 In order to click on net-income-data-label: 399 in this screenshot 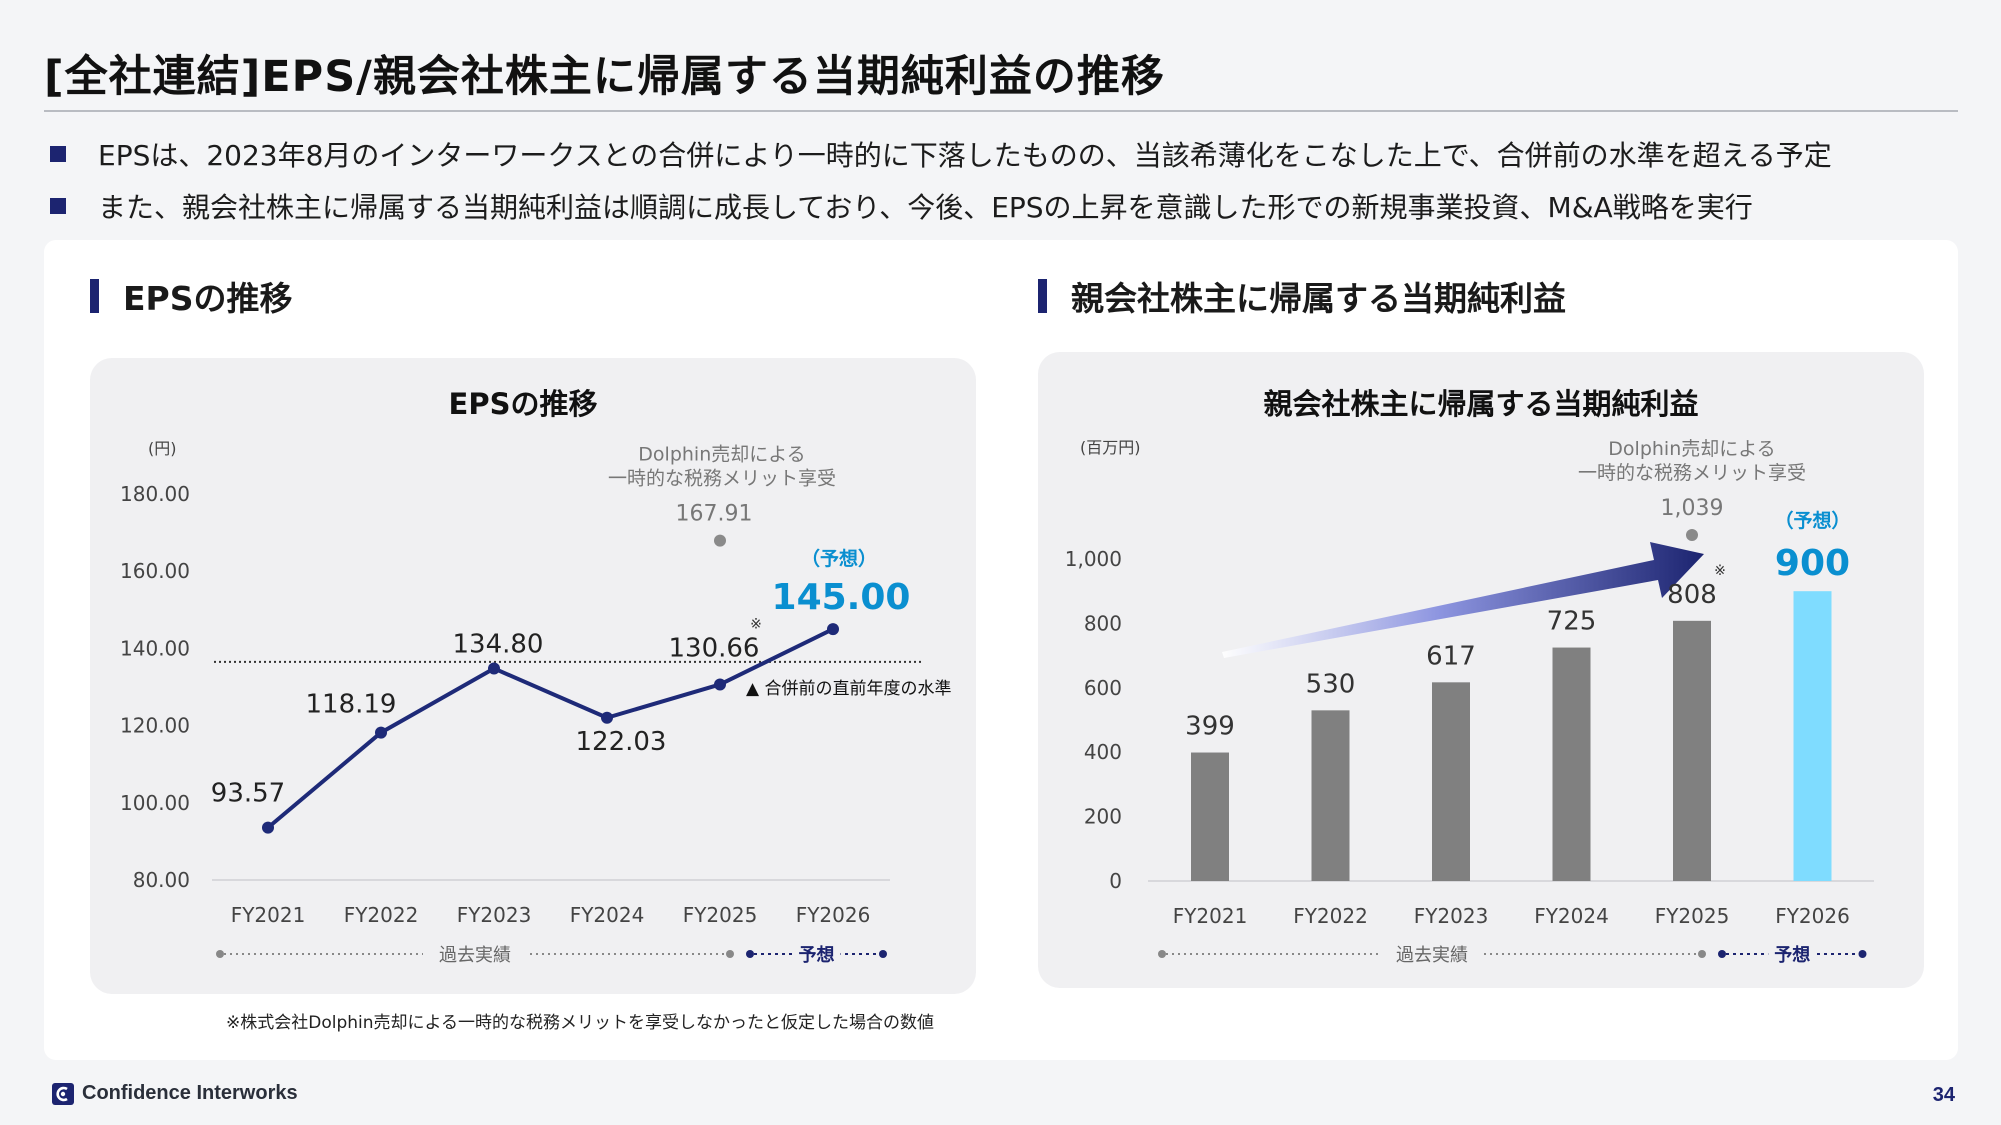, I will do `click(1210, 727)`.